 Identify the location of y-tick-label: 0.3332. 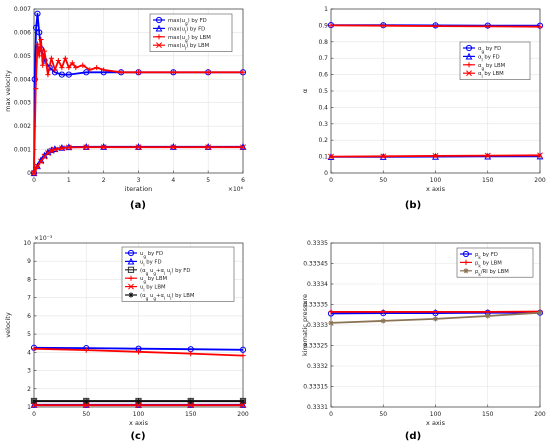
(317, 366).